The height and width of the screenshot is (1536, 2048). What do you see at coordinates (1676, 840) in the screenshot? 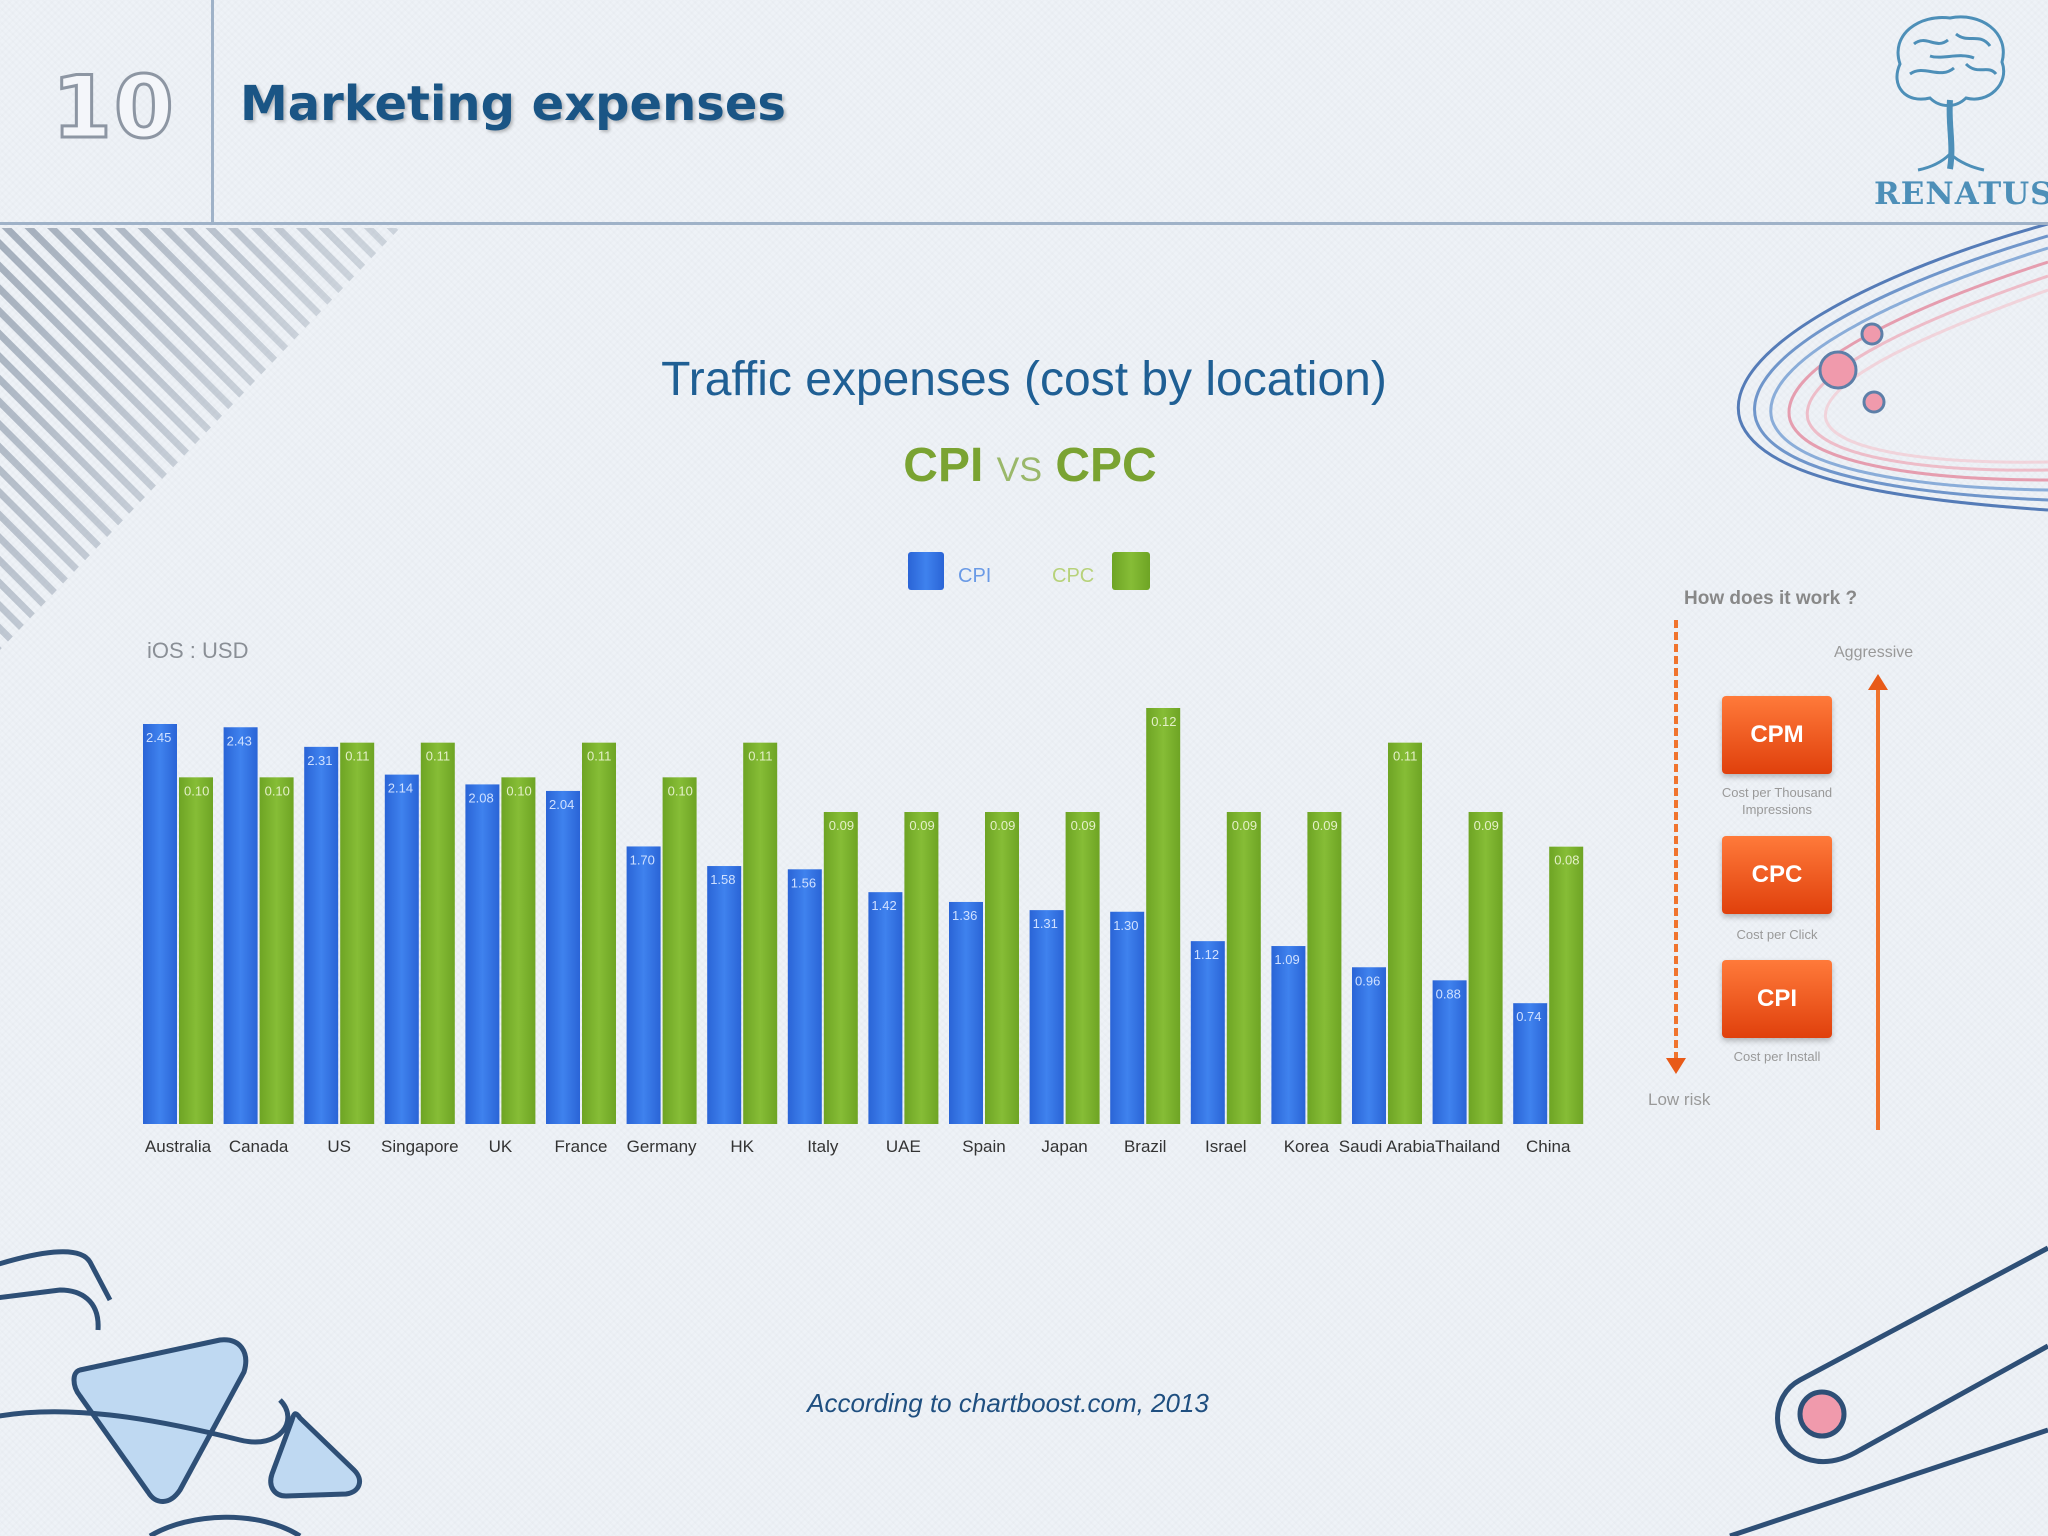
I see `risk-arrow-down` at bounding box center [1676, 840].